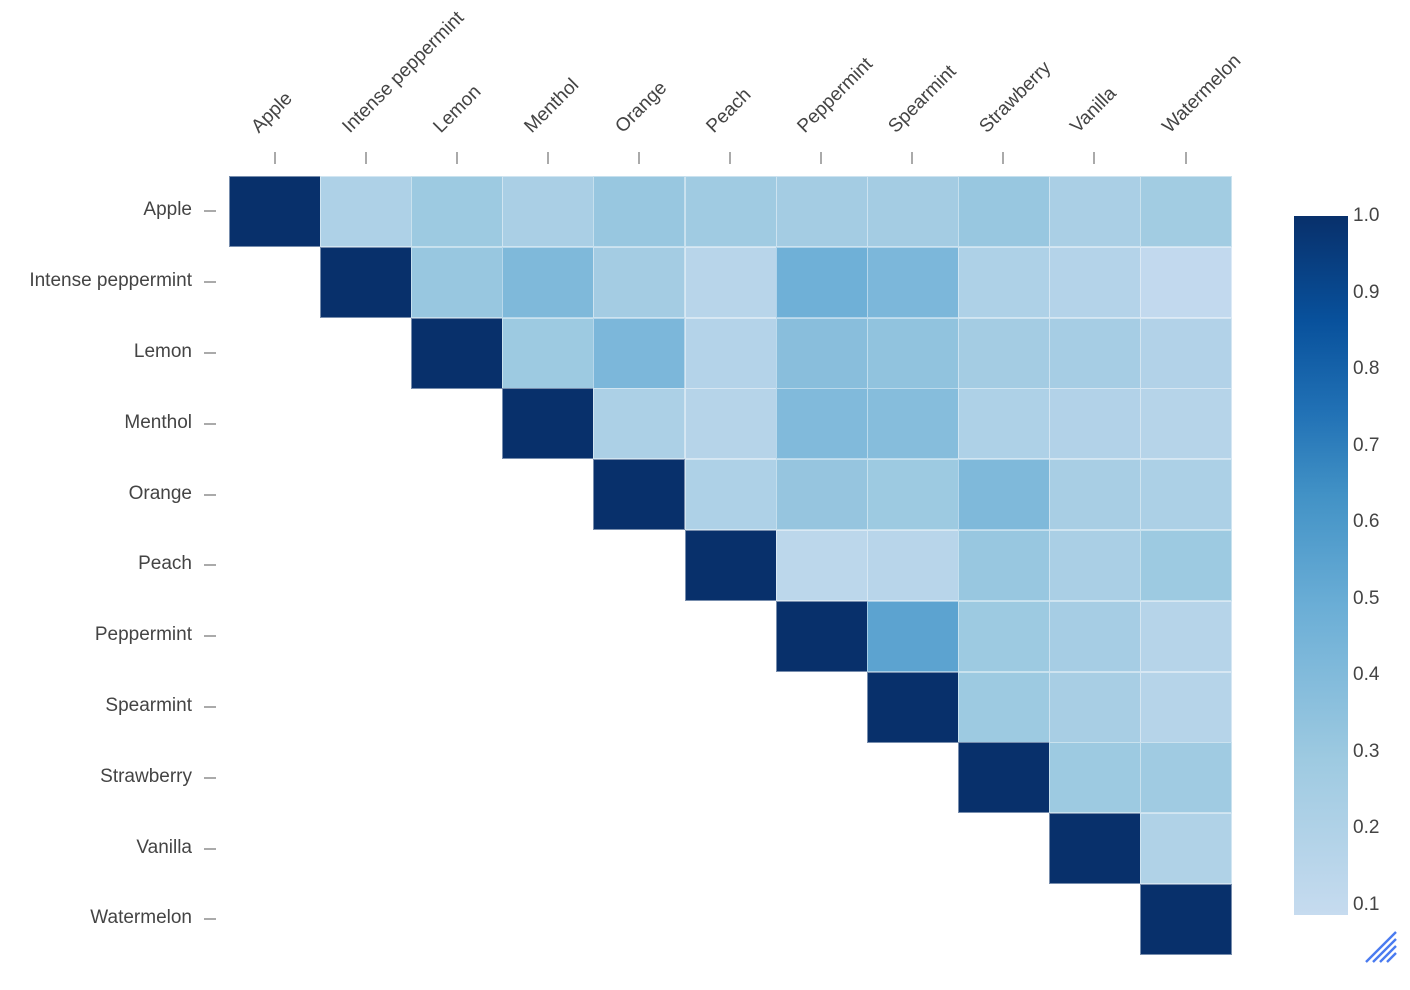  I want to click on y-axis-label: Vanilla, so click(164, 847).